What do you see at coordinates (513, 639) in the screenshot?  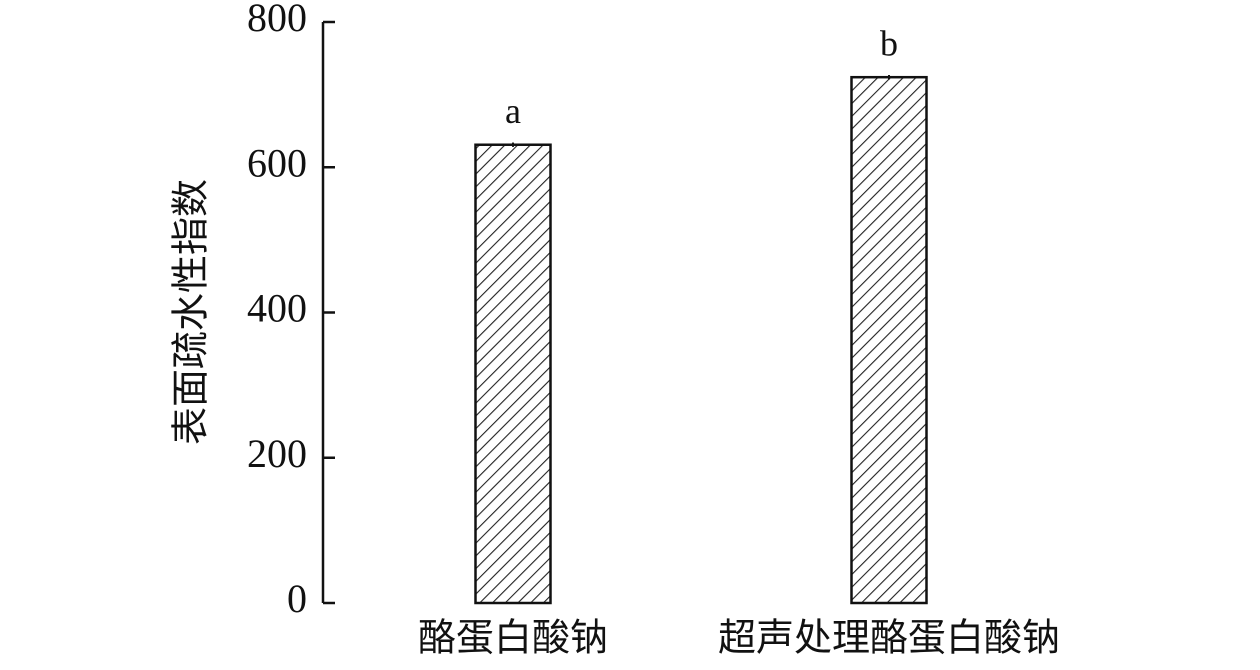 I see `x-tick-label: 酪蛋白酸钠` at bounding box center [513, 639].